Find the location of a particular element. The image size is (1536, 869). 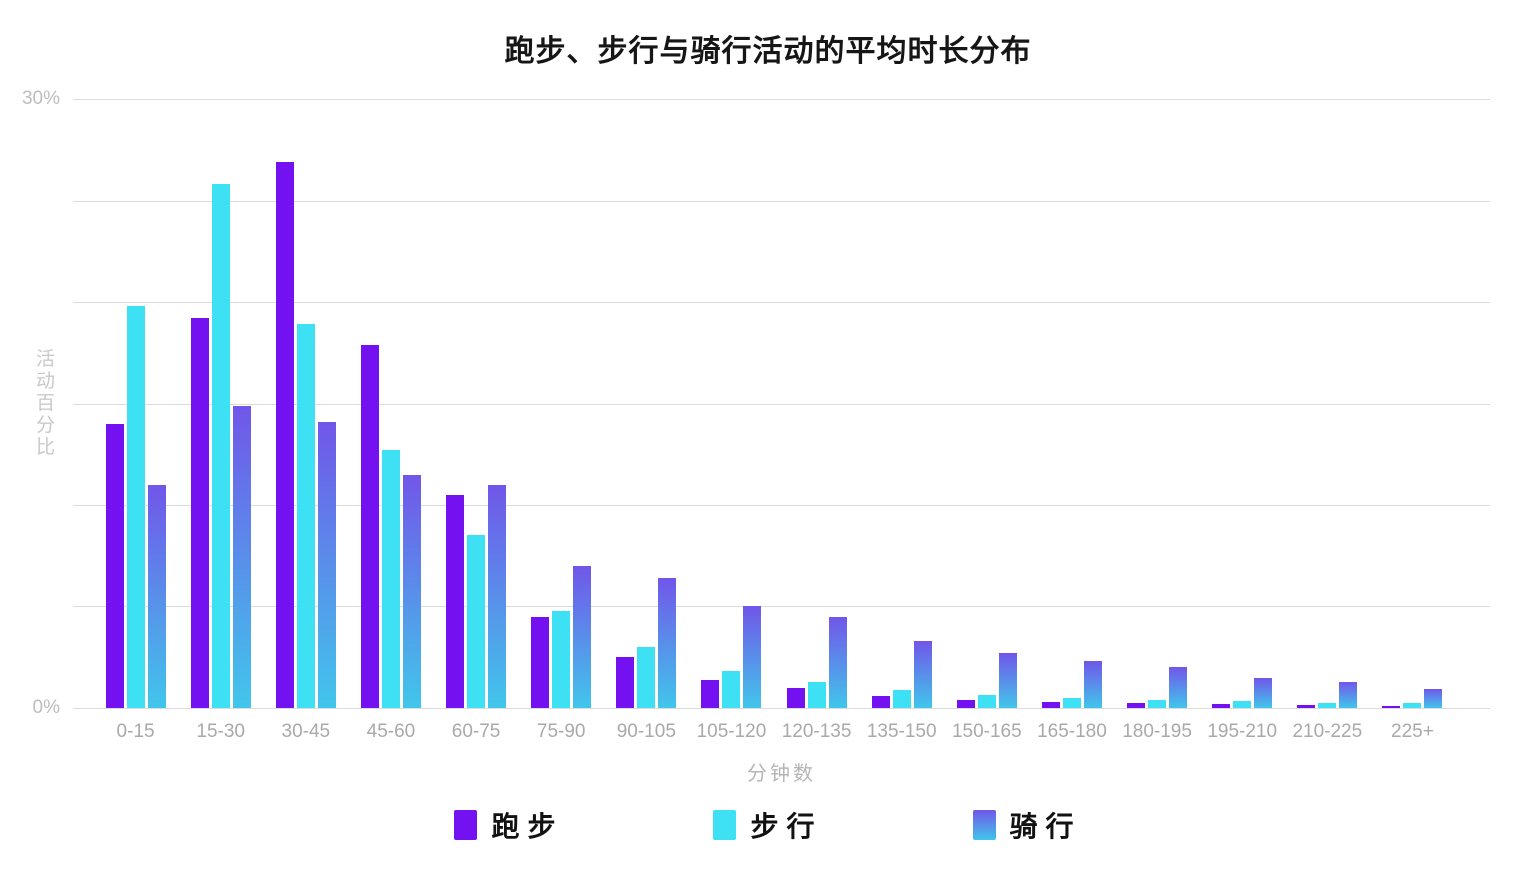

x-tick-label: 30-45 is located at coordinates (306, 731).